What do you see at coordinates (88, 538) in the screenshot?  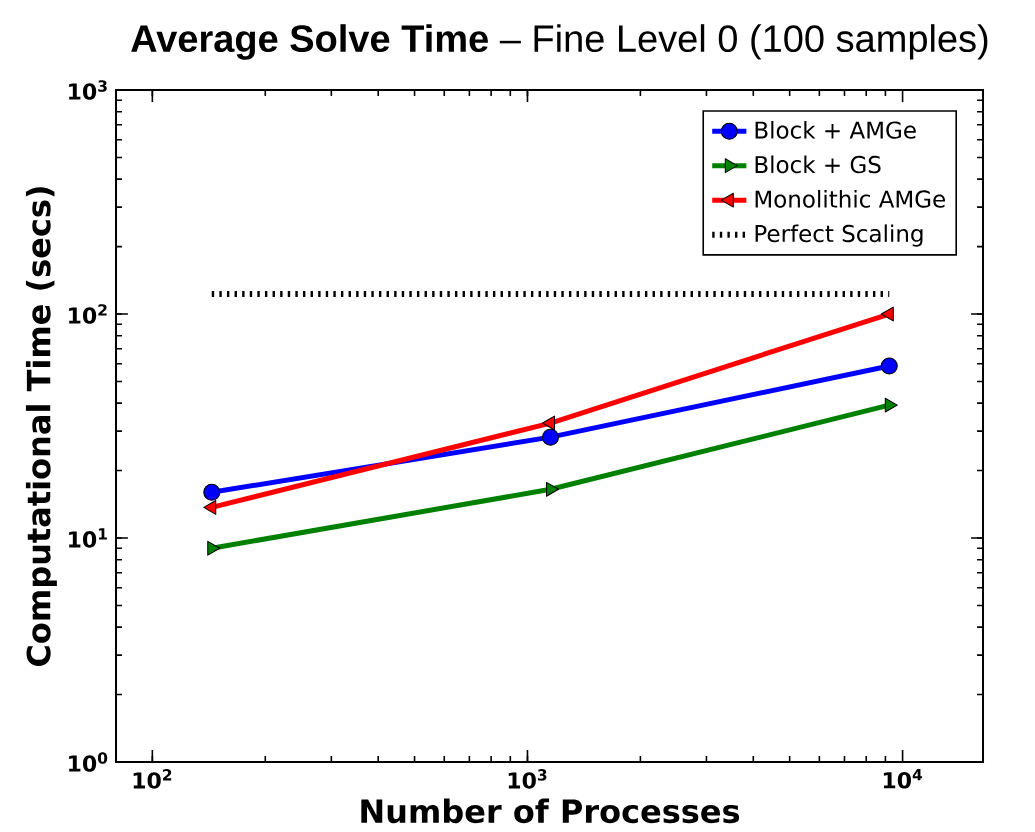 I see `y-tick-label: 10$^{1}$` at bounding box center [88, 538].